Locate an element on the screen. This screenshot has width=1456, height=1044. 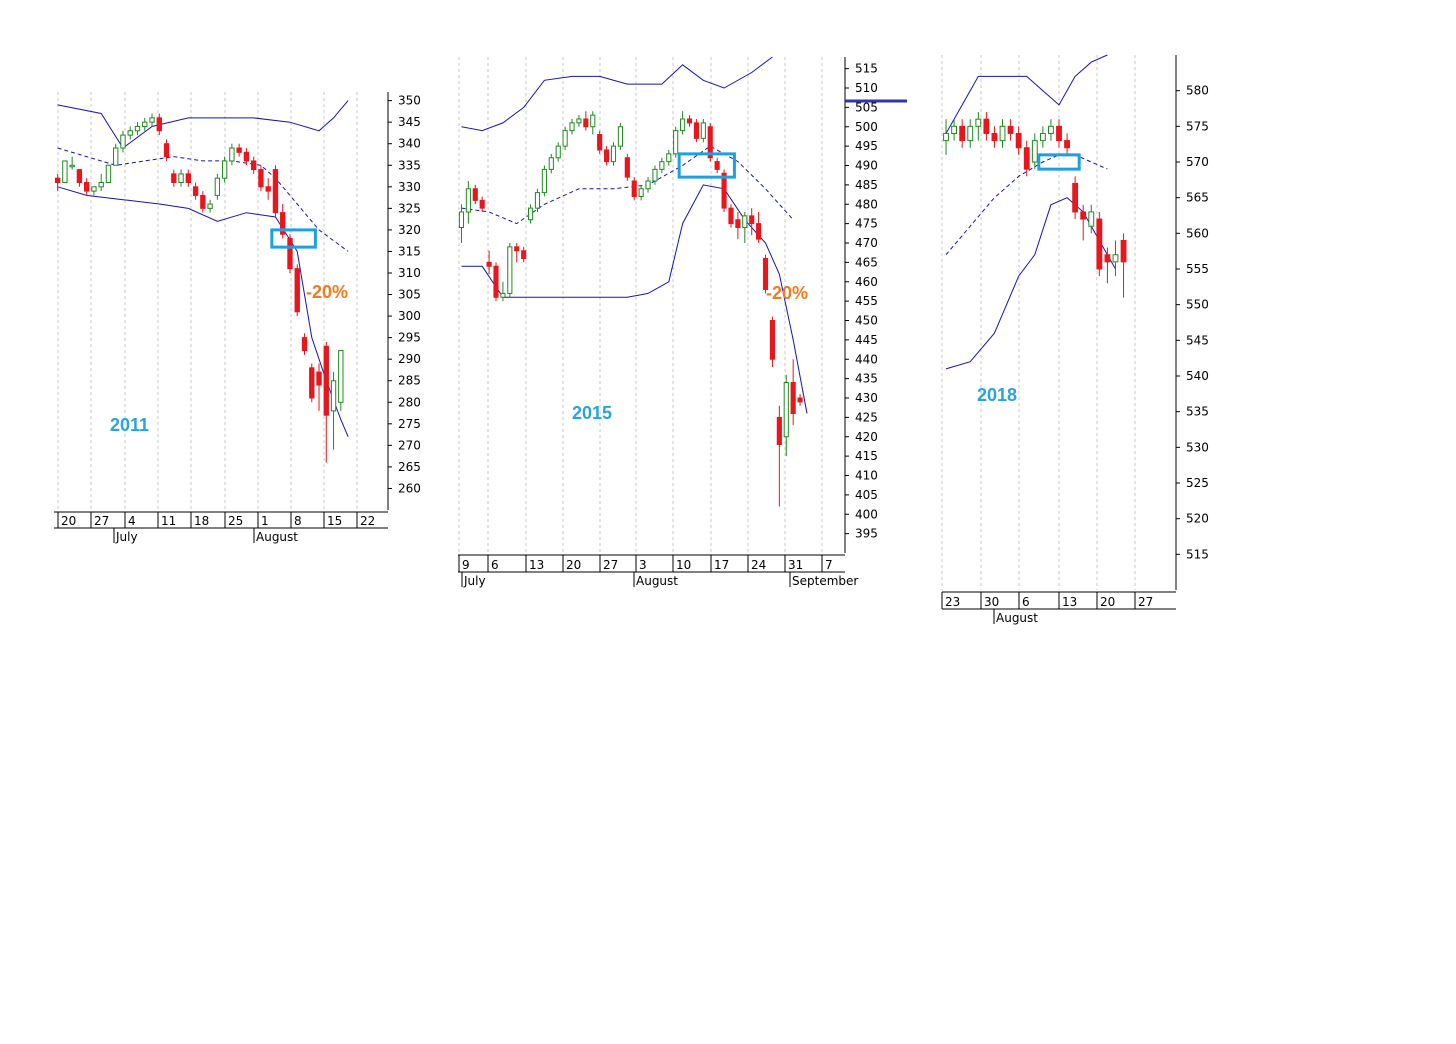
y-tick-label: 430 is located at coordinates (866, 398).